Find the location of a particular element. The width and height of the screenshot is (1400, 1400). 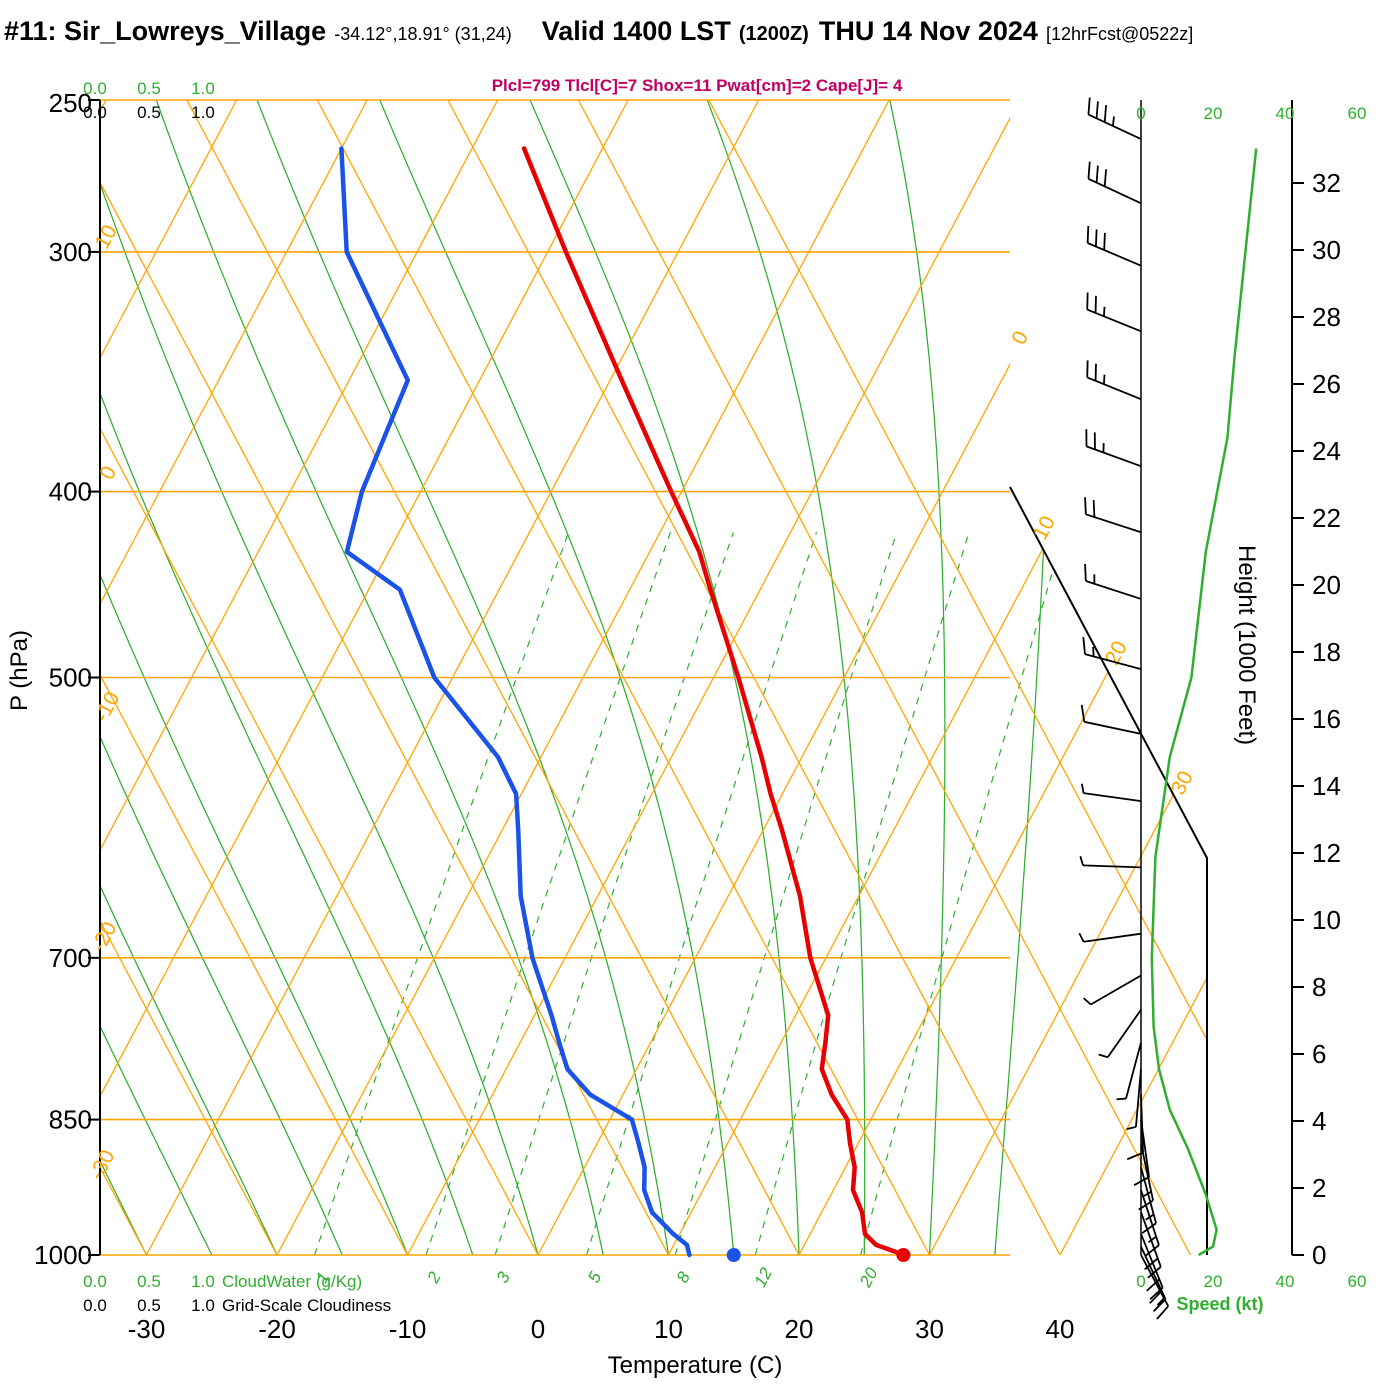

grid-corner-boundary is located at coordinates (1108, 870).